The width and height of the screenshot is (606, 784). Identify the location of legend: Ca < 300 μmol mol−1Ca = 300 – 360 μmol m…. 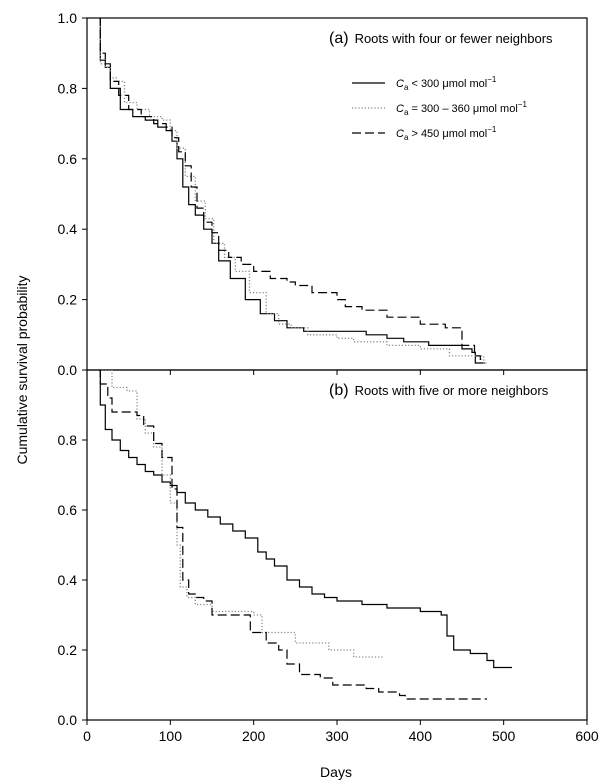
(439, 108).